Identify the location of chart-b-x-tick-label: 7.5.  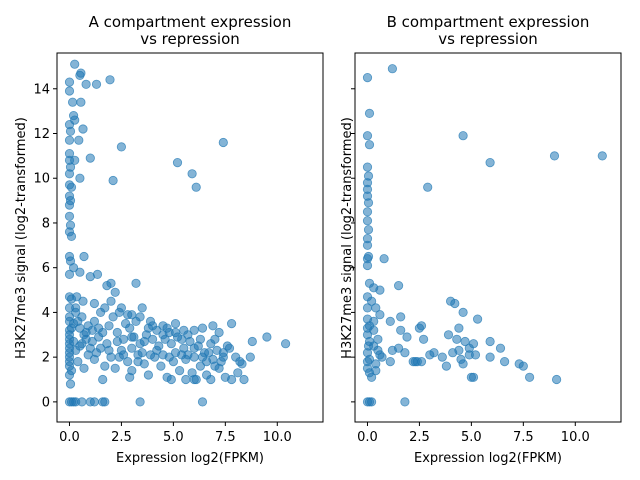
(523, 437).